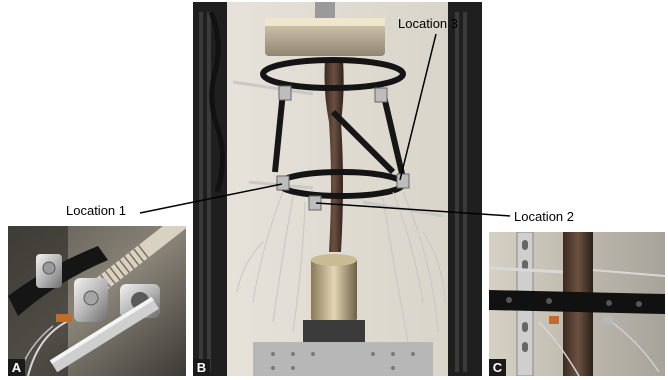  What do you see at coordinates (97, 301) in the screenshot?
I see `panel-a-photo: A` at bounding box center [97, 301].